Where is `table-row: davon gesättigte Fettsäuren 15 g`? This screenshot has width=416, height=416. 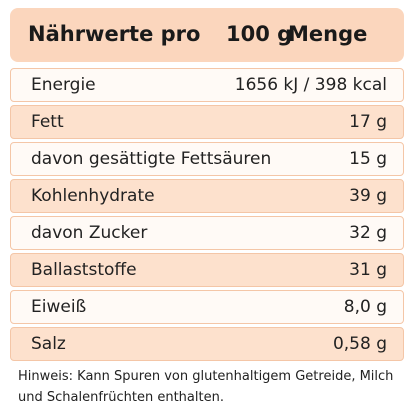
table-row: davon gesättigte Fettsäuren 15 g is located at coordinates (207, 159).